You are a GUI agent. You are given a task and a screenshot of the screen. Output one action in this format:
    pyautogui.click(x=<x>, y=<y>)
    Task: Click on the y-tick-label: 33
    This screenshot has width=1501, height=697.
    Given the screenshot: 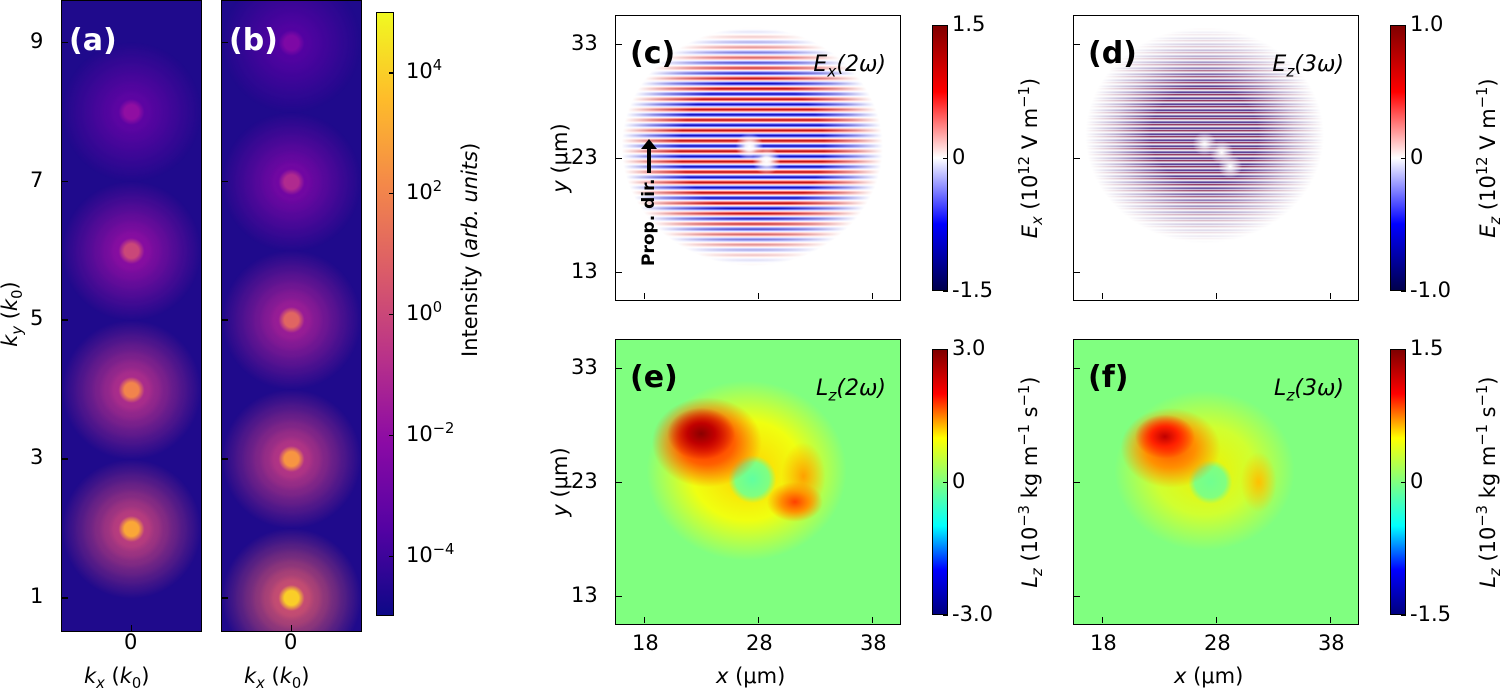 What is the action you would take?
    pyautogui.click(x=584, y=43)
    